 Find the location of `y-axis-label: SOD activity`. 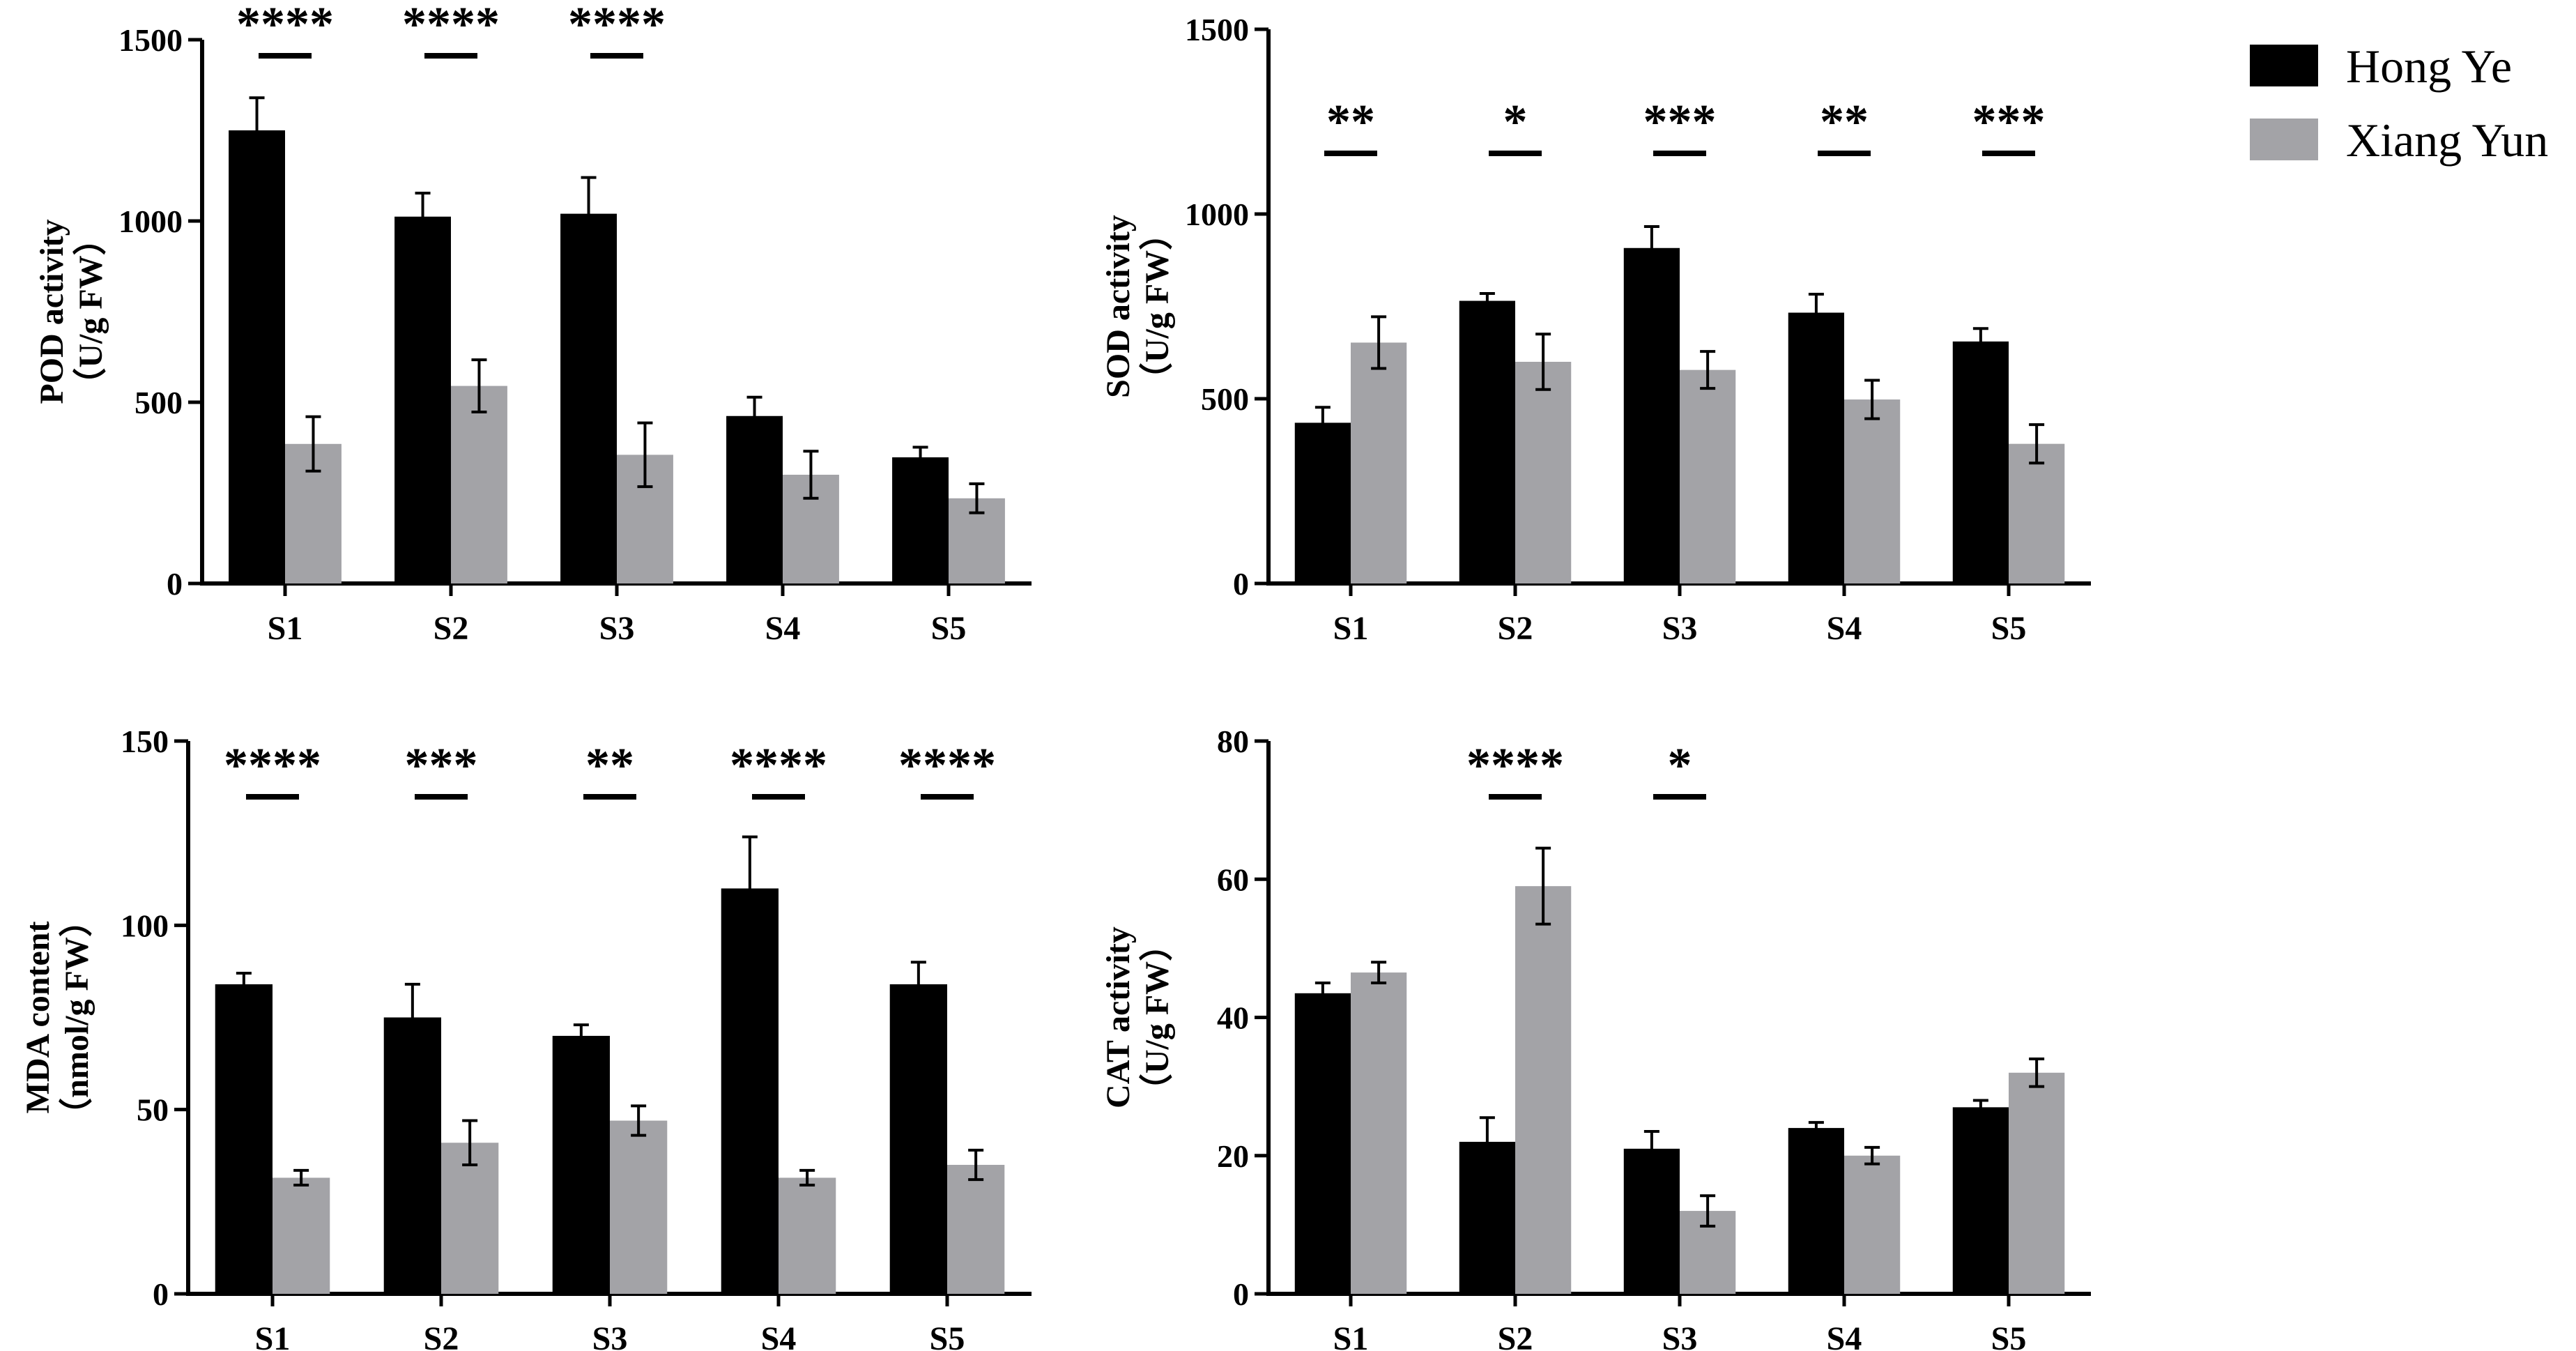

y-axis-label: SOD activity is located at coordinates (1118, 306).